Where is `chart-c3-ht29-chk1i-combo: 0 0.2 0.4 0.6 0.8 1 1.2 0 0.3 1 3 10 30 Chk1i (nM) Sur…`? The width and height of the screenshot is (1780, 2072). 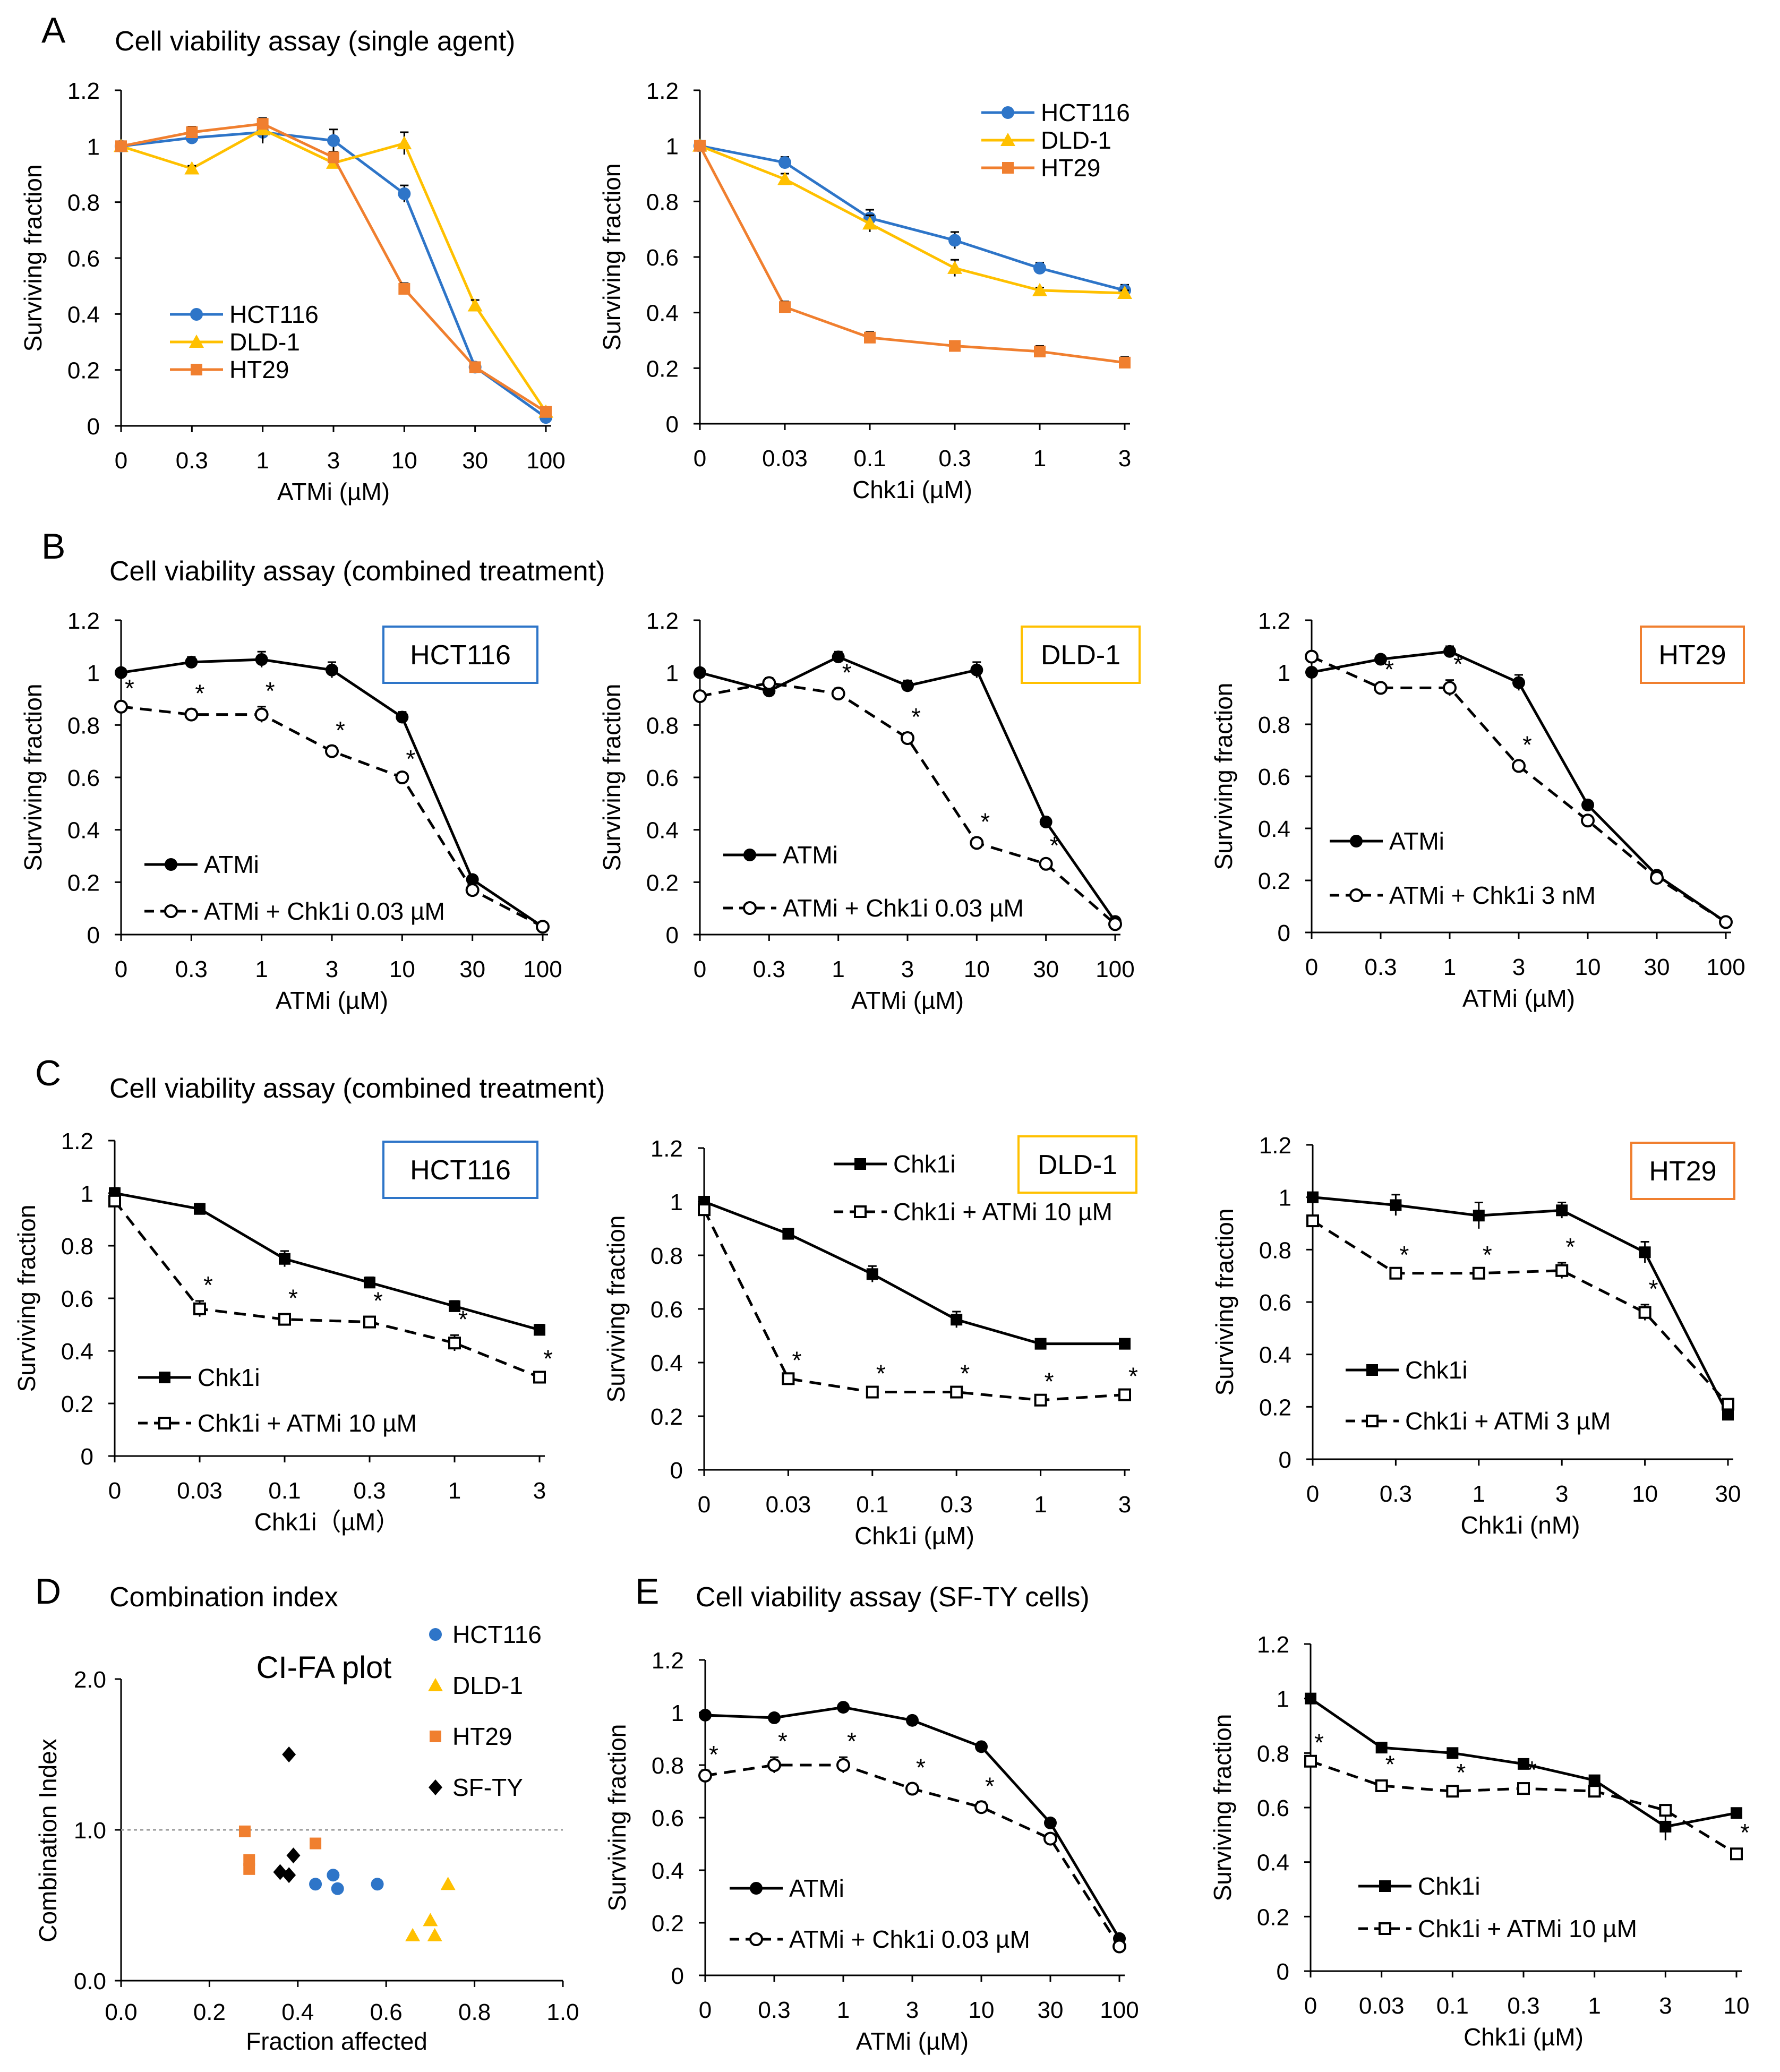
chart-c3-ht29-chk1i-combo: 0 0.2 0.4 0.6 0.8 1 1.2 0 0.3 1 3 10 30 Chk1i (nM) Sur… is located at coordinates (1476, 1336).